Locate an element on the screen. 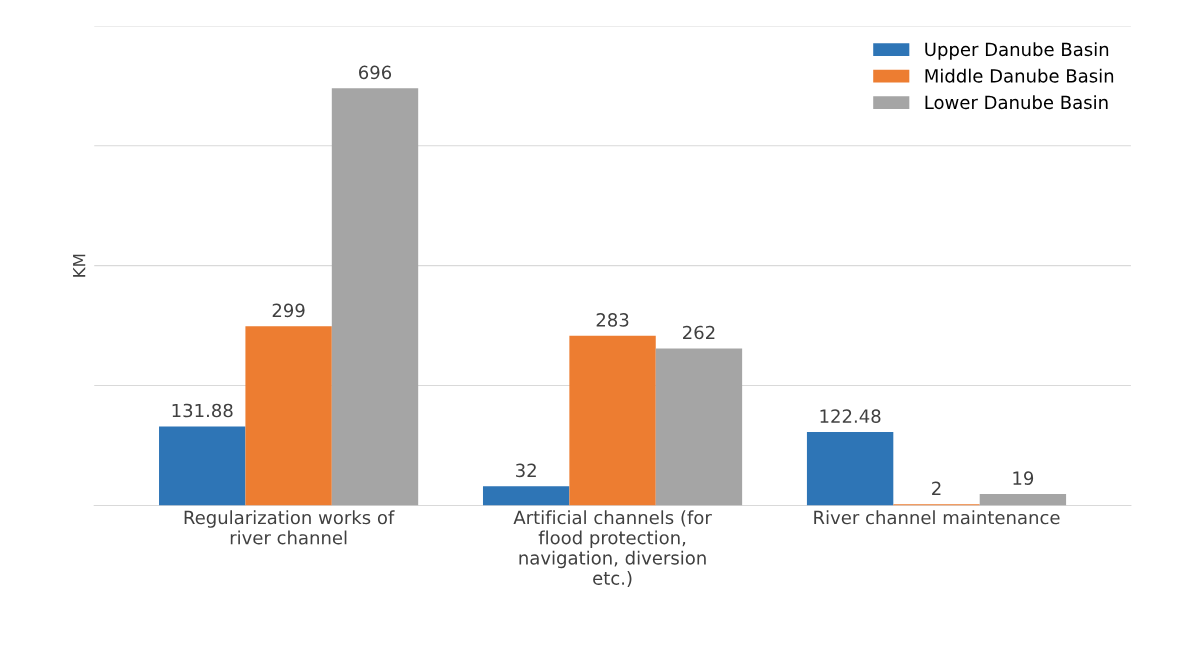 The image size is (1178, 648). data-label: 262 is located at coordinates (699, 332).